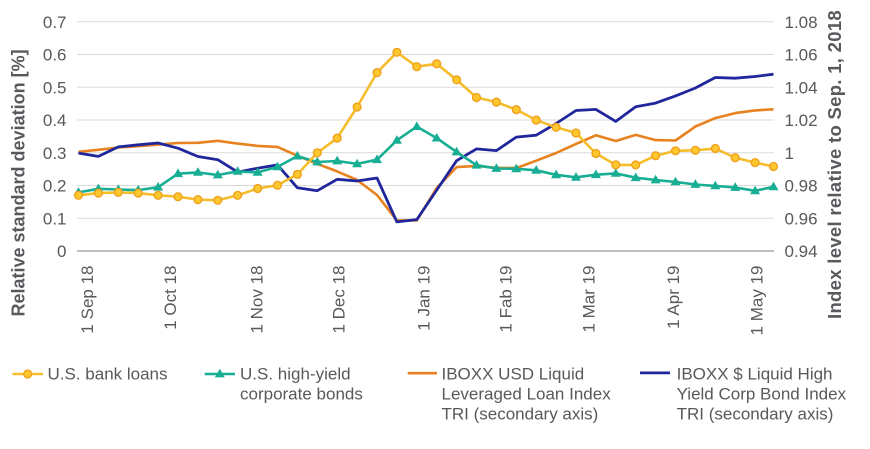 This screenshot has width=870, height=449. I want to click on svg-text: 1 Dec 18, so click(339, 300).